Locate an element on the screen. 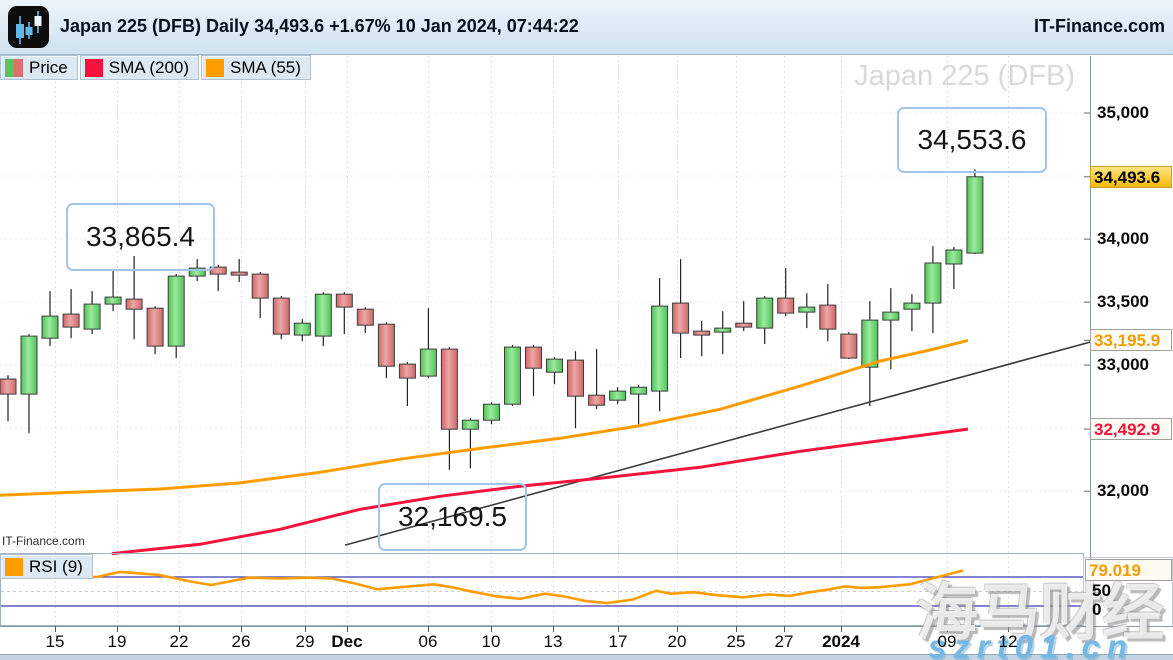 Image resolution: width=1173 pixels, height=660 pixels. app-logo-icon is located at coordinates (28, 27).